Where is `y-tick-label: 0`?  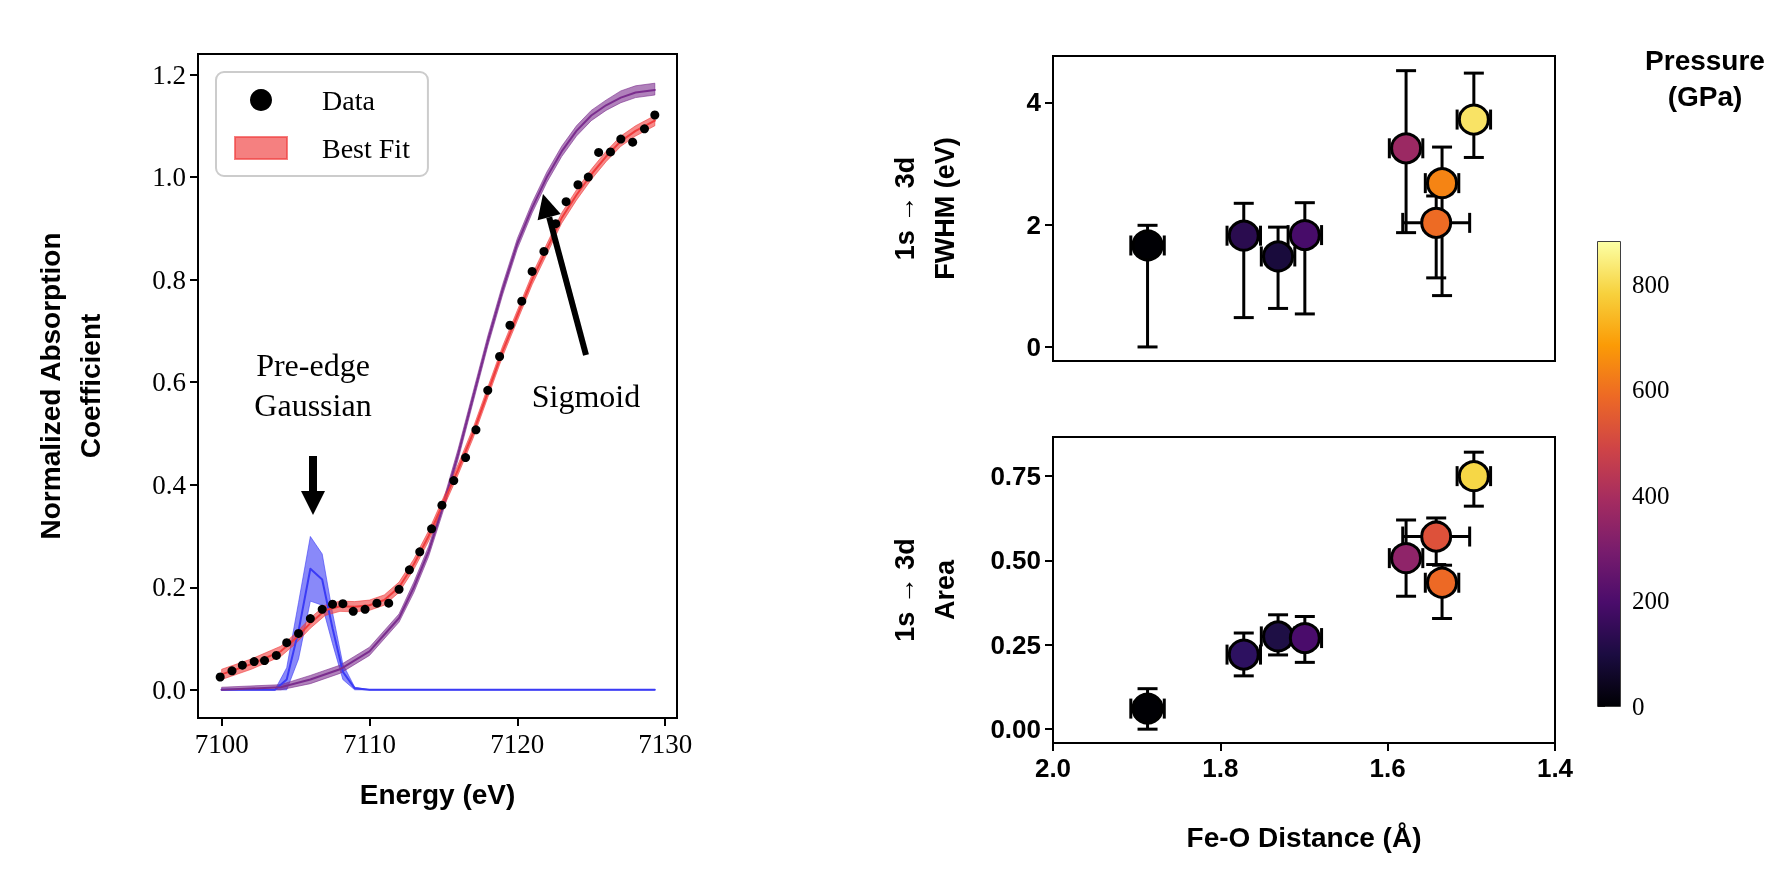 y-tick-label: 0 is located at coordinates (1033, 346).